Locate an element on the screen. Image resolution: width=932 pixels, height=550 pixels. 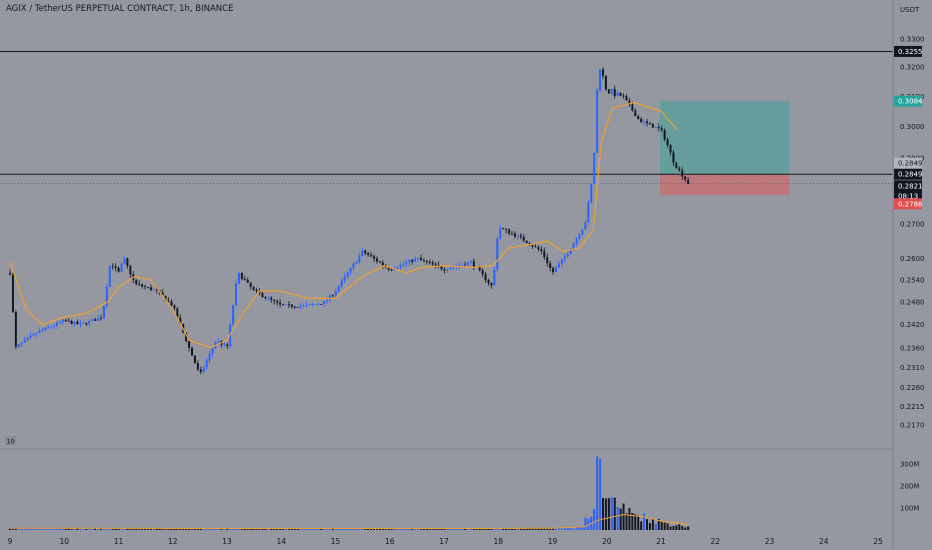
x-tick-label: 22 is located at coordinates (715, 541).